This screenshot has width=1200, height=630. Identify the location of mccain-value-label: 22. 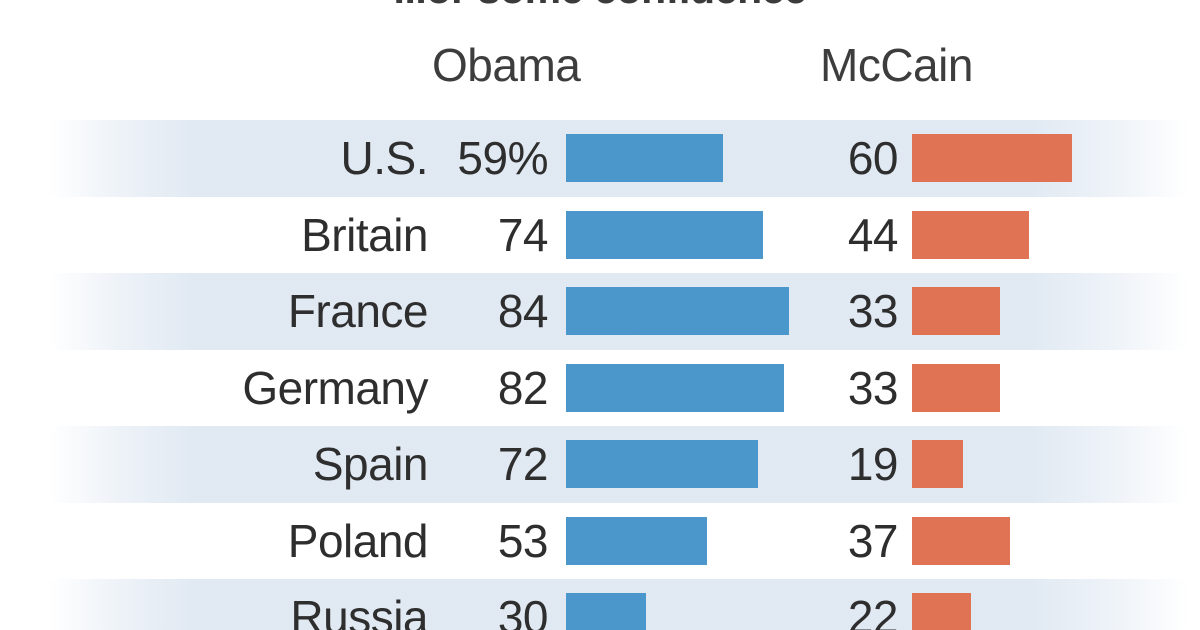
(873, 610).